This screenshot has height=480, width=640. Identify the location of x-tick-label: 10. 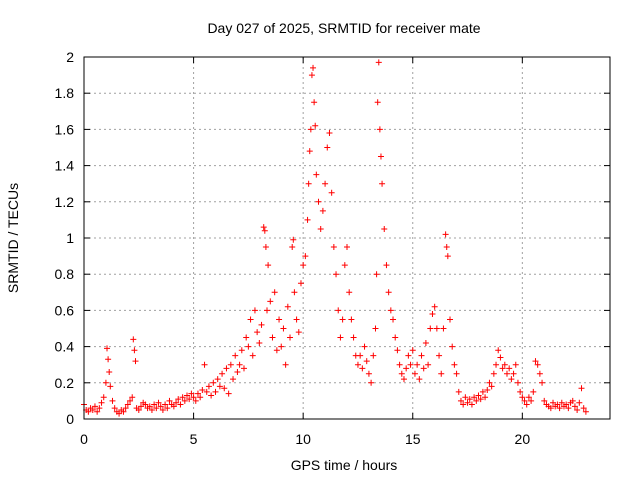
(303, 439).